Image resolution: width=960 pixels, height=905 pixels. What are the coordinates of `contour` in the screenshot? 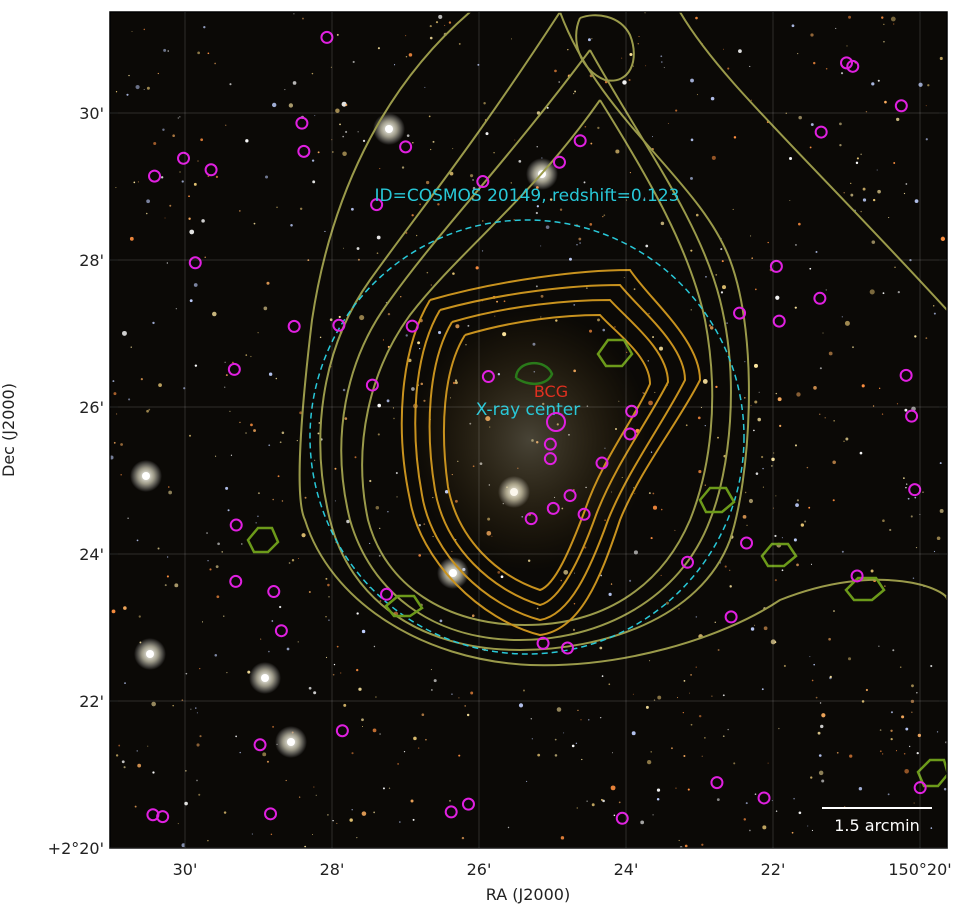 It's located at (550, 452).